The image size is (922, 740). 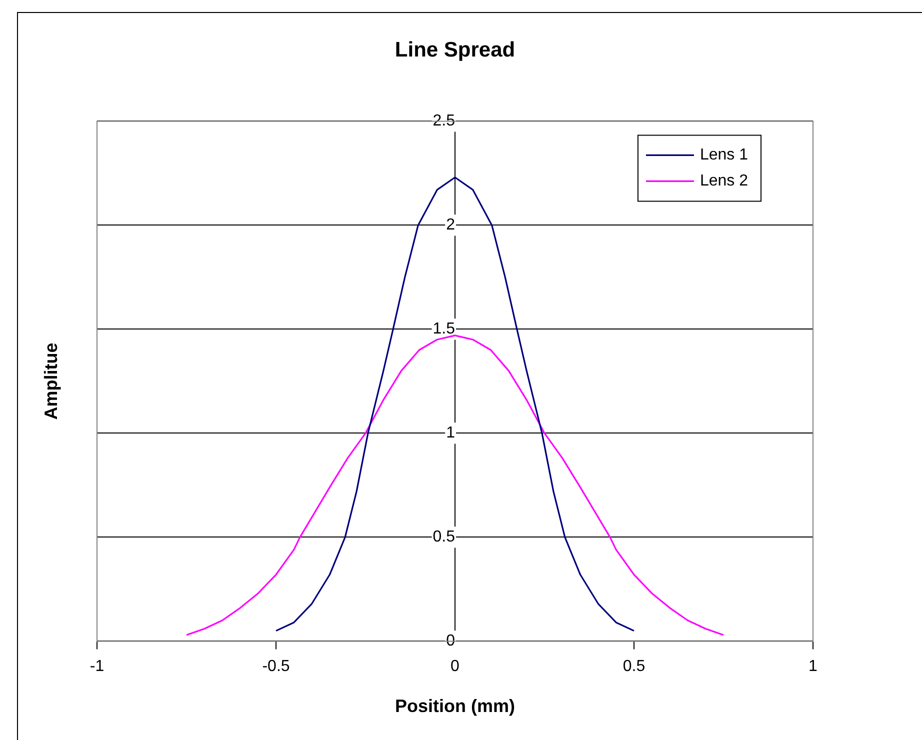 I want to click on y-tick-label: 1.5, so click(x=444, y=329).